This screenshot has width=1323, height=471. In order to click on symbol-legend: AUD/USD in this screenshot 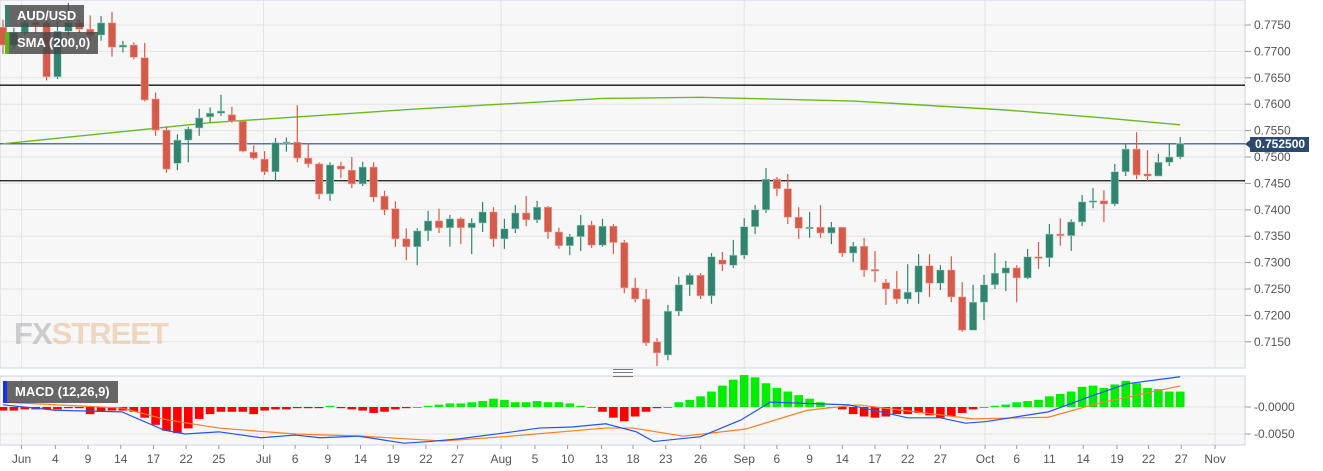, I will do `click(45, 16)`.